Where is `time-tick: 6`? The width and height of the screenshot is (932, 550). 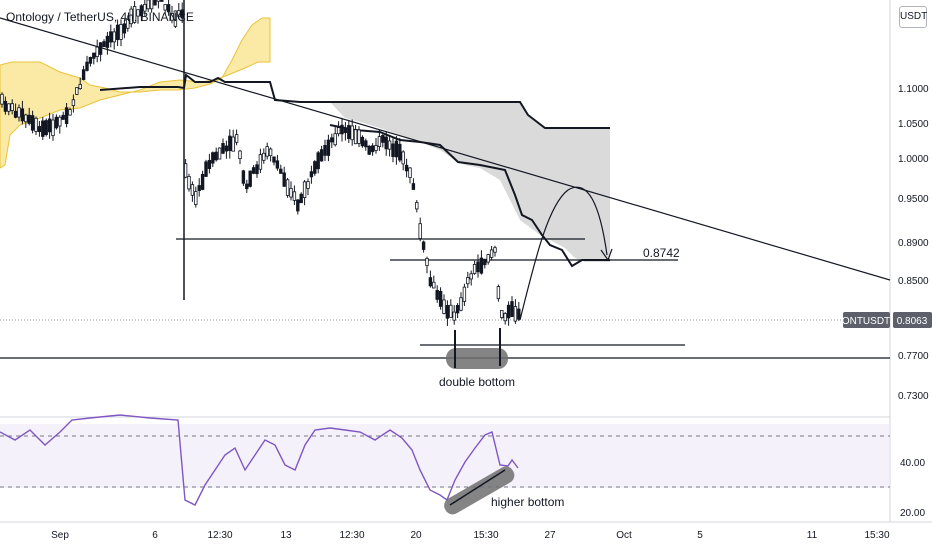 time-tick: 6 is located at coordinates (155, 535).